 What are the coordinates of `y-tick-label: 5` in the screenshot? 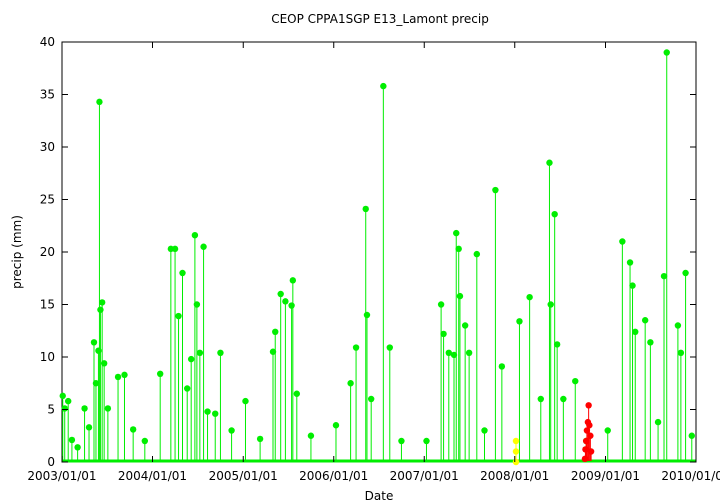 It's located at (51, 410).